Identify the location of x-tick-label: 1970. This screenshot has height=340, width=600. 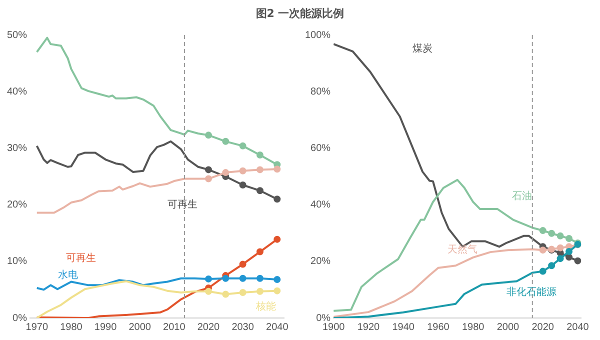
(37, 327).